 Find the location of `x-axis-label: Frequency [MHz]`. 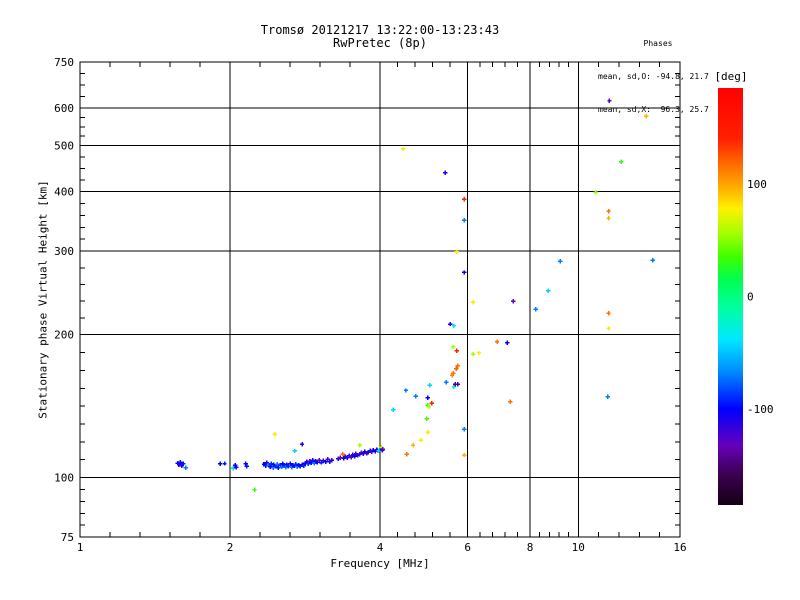

x-axis-label: Frequency [MHz] is located at coordinates (380, 563).